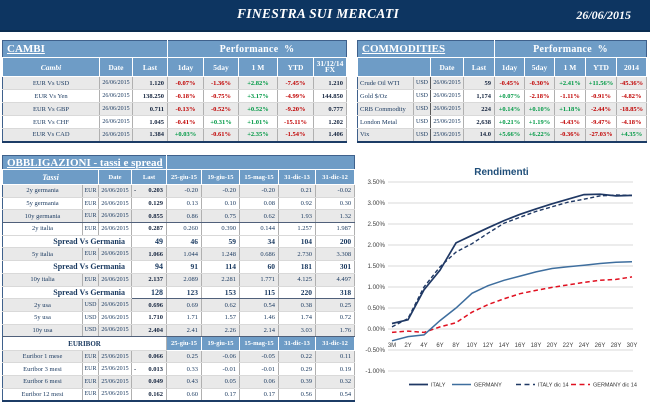  I want to click on svg-text: GERMANY dic 14, so click(615, 386).